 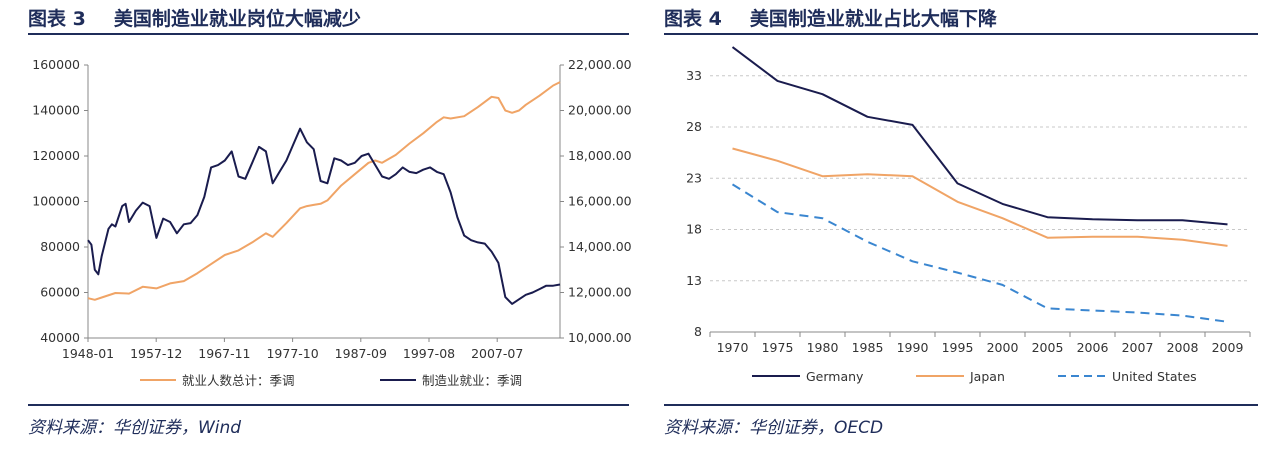 I want to click on y-tick-label: 28, so click(x=694, y=126).